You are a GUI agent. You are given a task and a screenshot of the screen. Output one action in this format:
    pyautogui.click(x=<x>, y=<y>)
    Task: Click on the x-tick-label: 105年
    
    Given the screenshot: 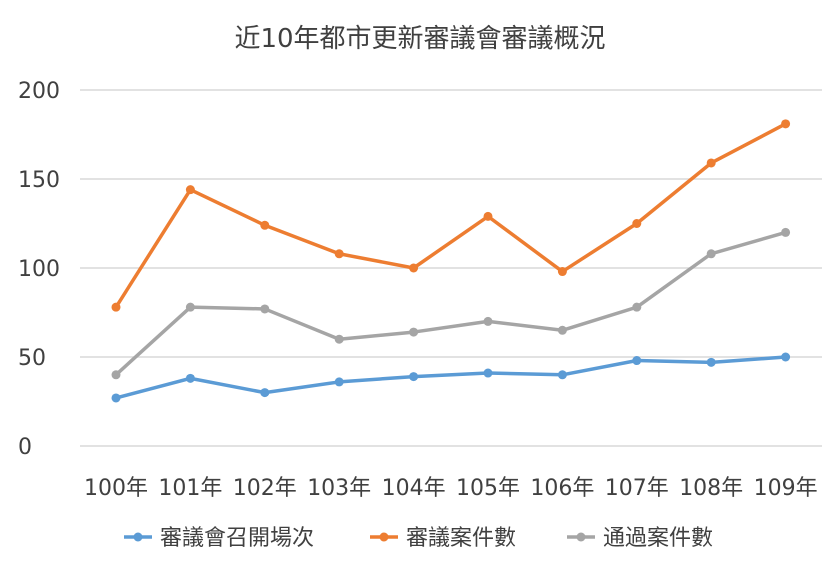 What is the action you would take?
    pyautogui.click(x=488, y=488)
    